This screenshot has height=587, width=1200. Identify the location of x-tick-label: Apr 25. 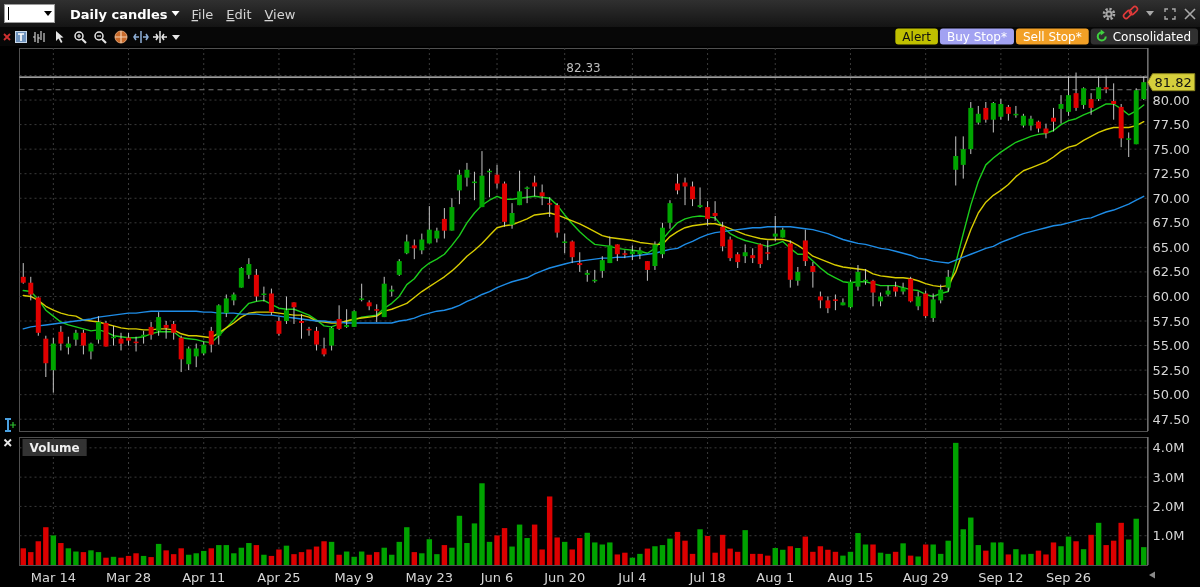
(279, 577).